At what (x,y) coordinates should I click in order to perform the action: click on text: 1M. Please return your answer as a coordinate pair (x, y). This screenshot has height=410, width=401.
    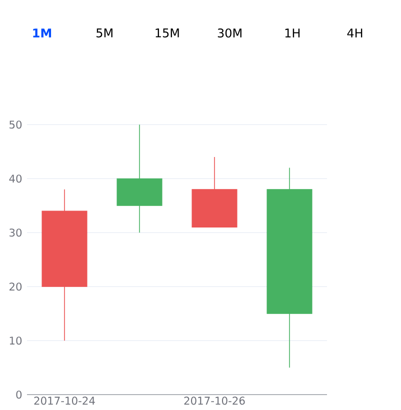
    Looking at the image, I should click on (42, 33).